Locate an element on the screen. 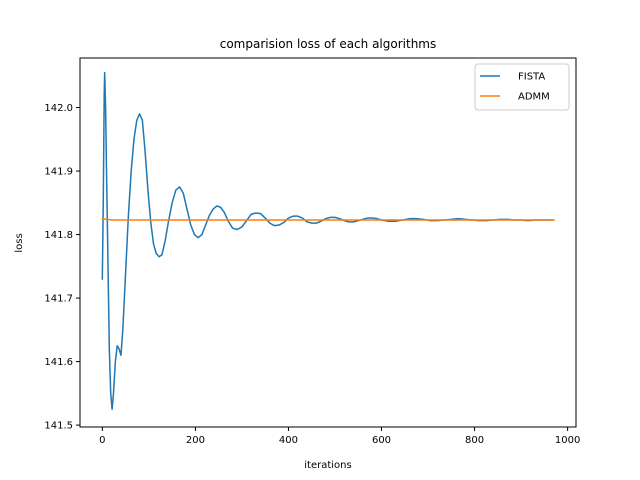 The height and width of the screenshot is (480, 640). x-tick-label: 0 is located at coordinates (102, 440).